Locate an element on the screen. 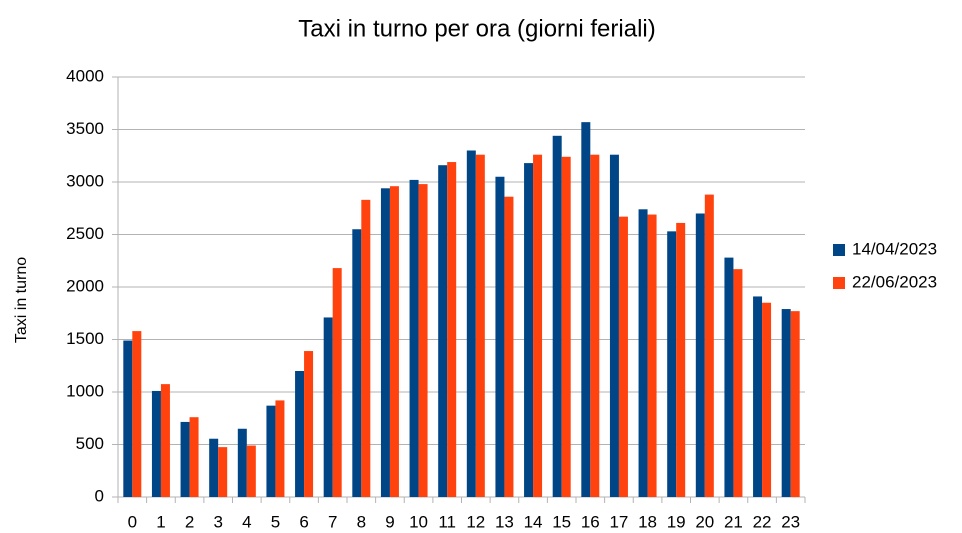 Image resolution: width=962 pixels, height=533 pixels. x-tick-label: 9 is located at coordinates (389, 521).